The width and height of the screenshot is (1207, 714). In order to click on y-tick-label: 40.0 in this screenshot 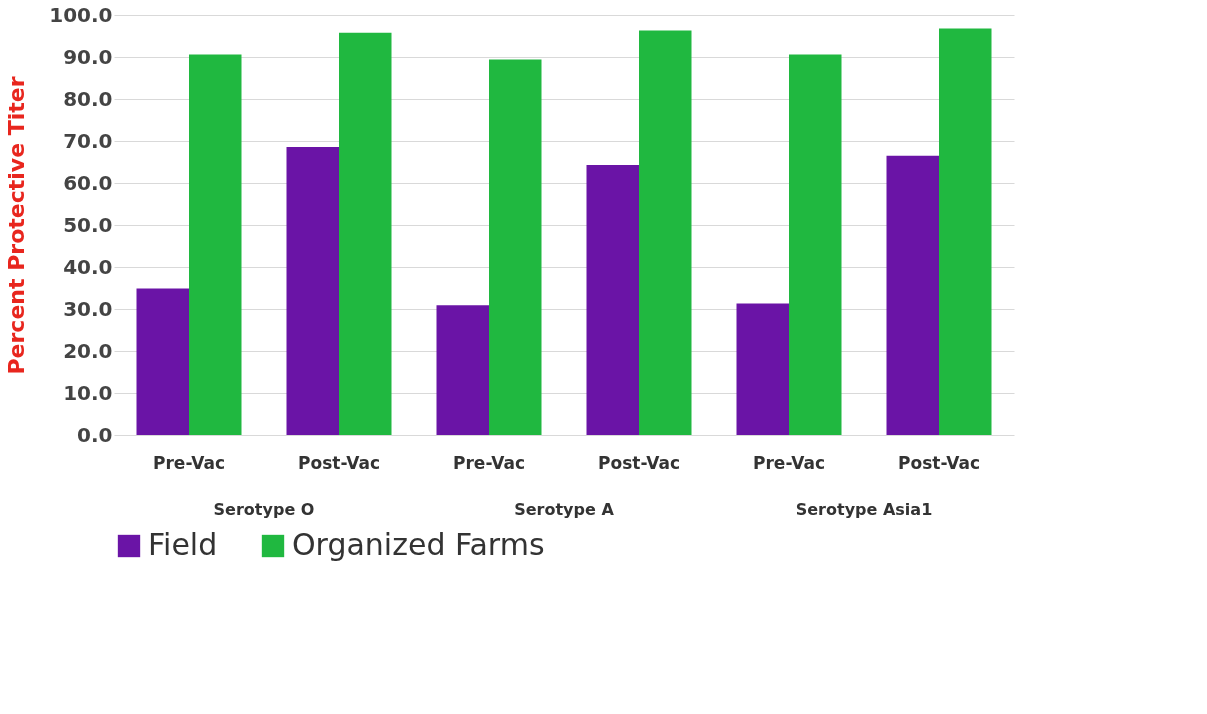, I will do `click(88, 266)`.